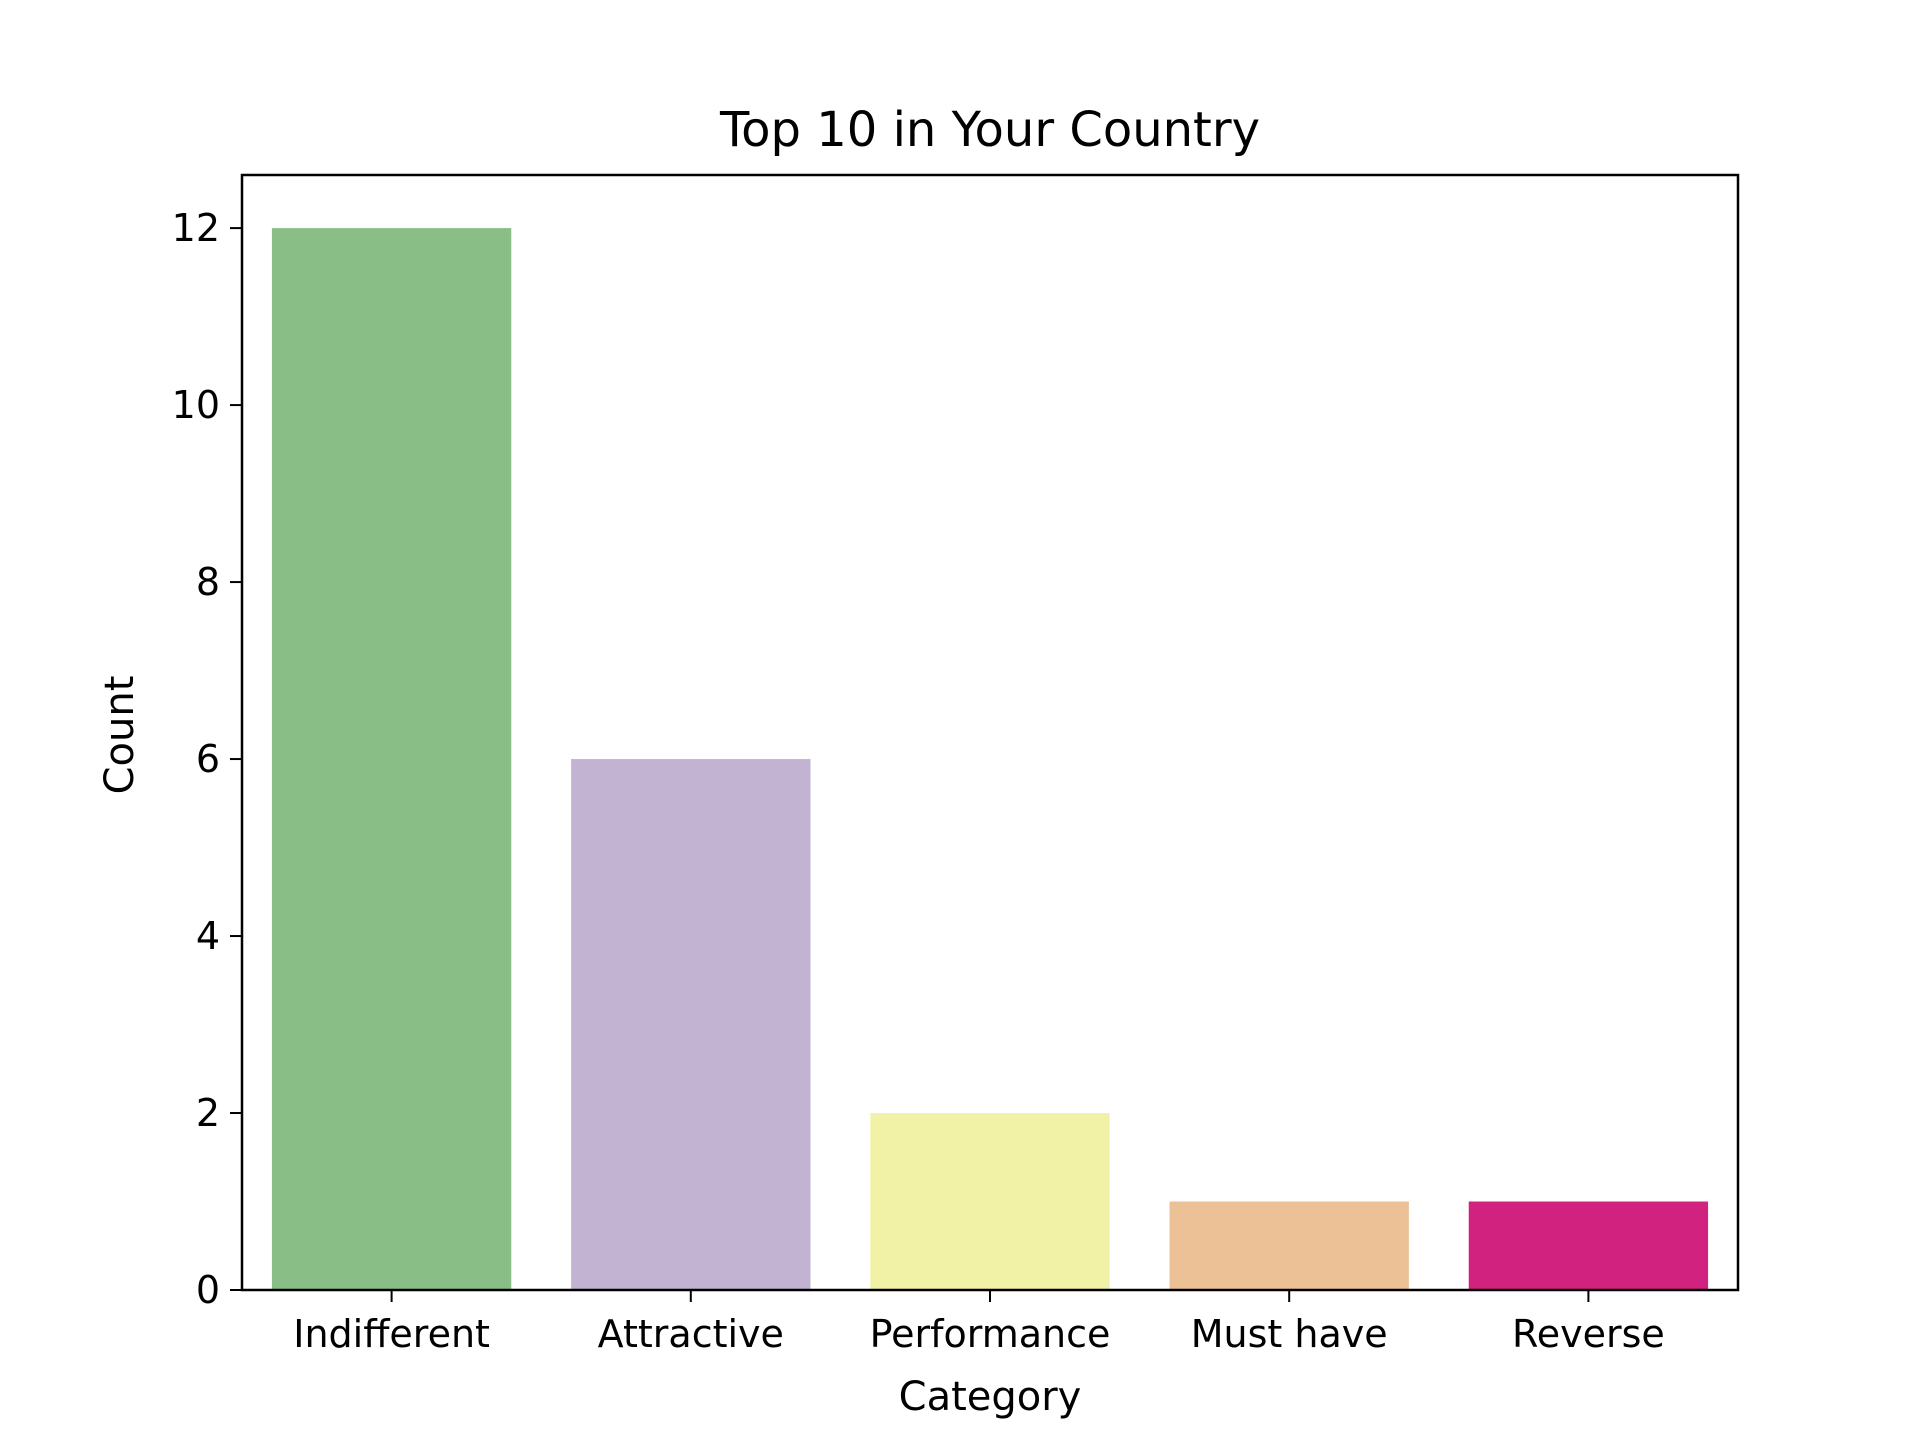  I want to click on chart-title: Top 10 in Your Country, so click(989, 130).